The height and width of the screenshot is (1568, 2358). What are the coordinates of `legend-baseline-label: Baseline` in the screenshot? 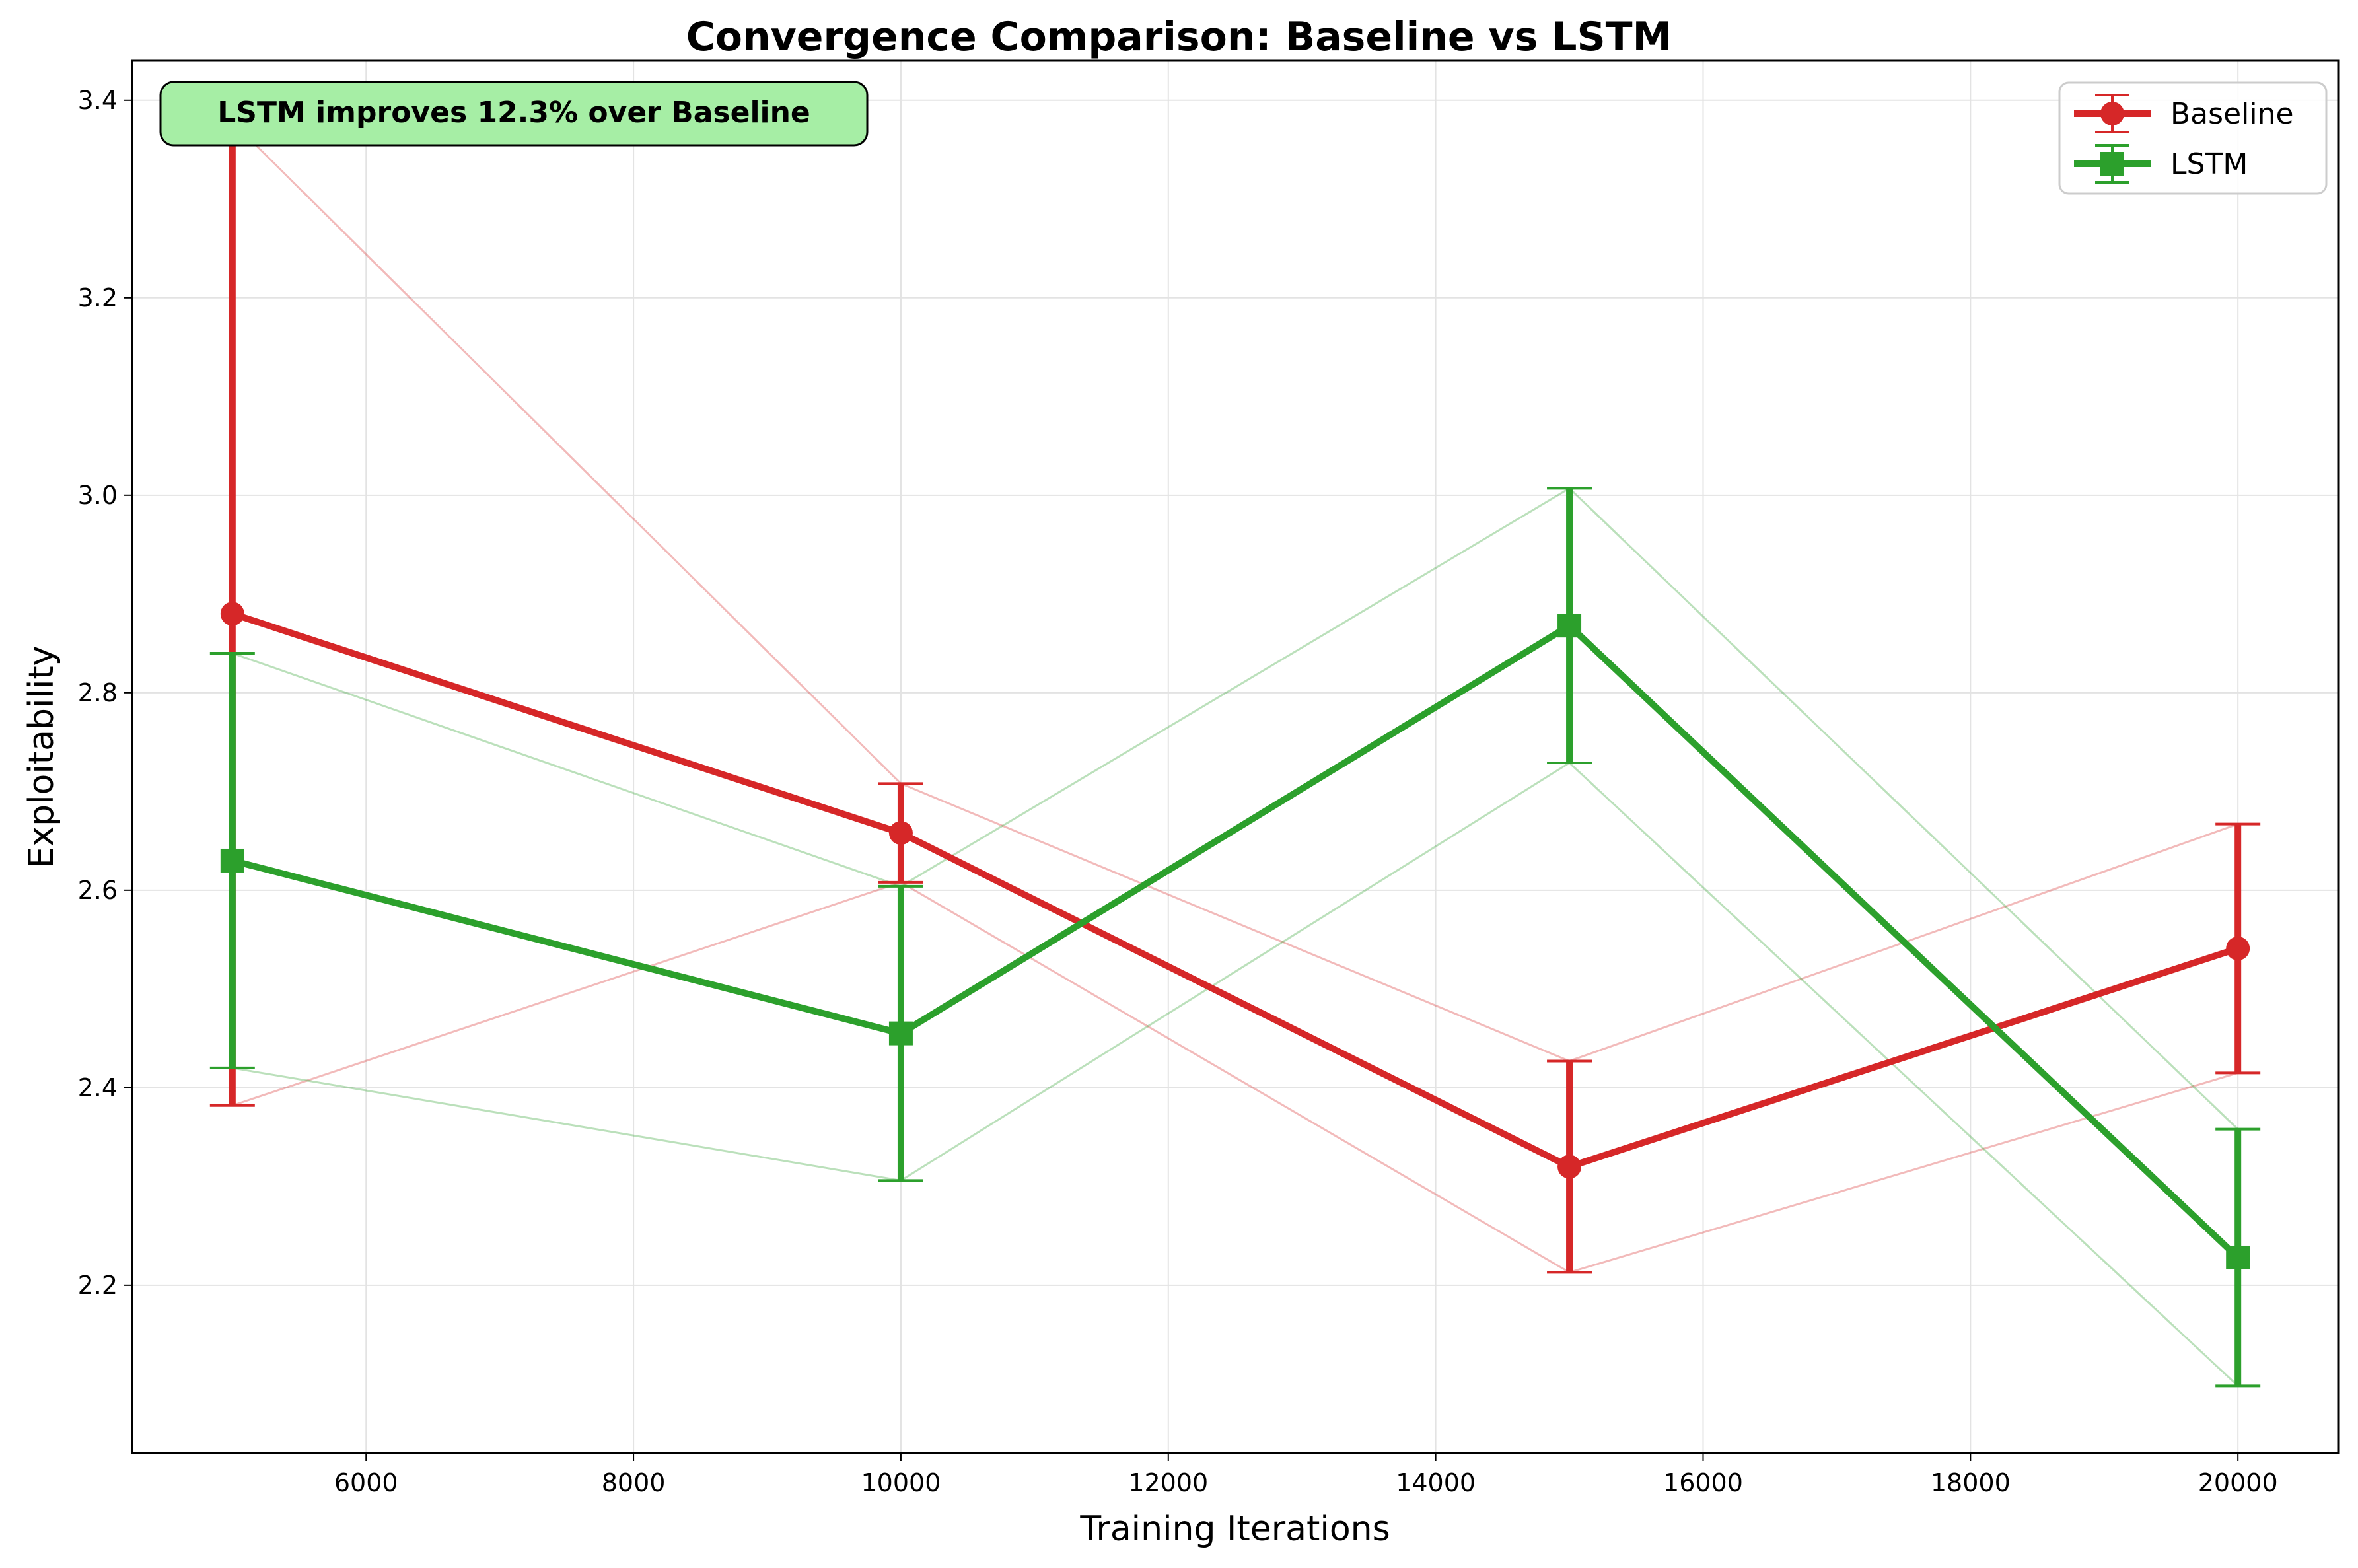 It's located at (2232, 114).